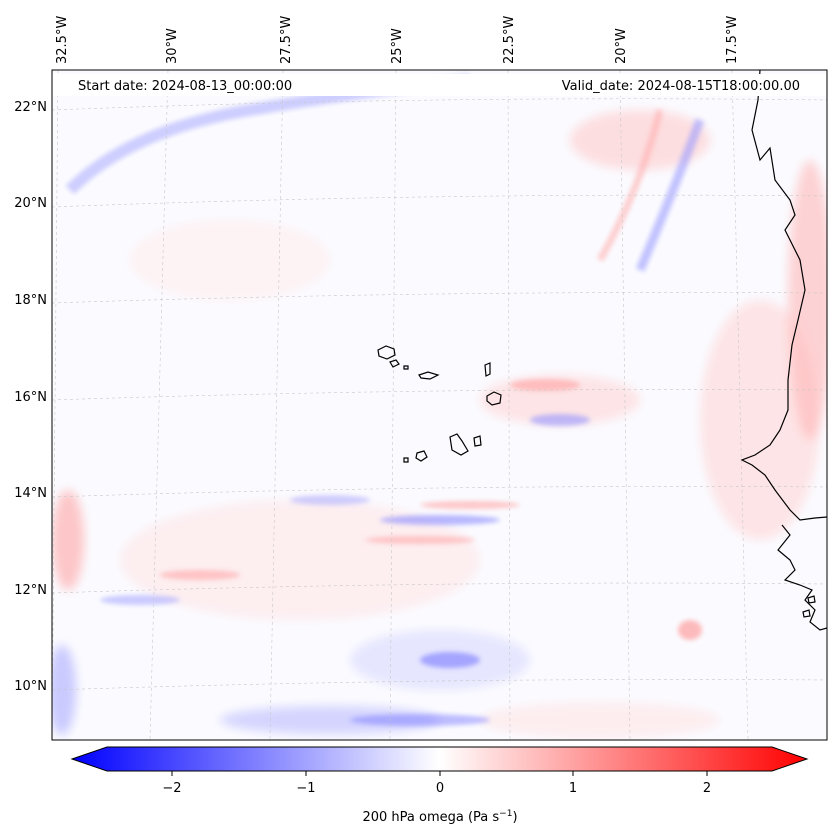 This screenshot has height=839, width=837. I want to click on africa-coastline, so click(783, 350).